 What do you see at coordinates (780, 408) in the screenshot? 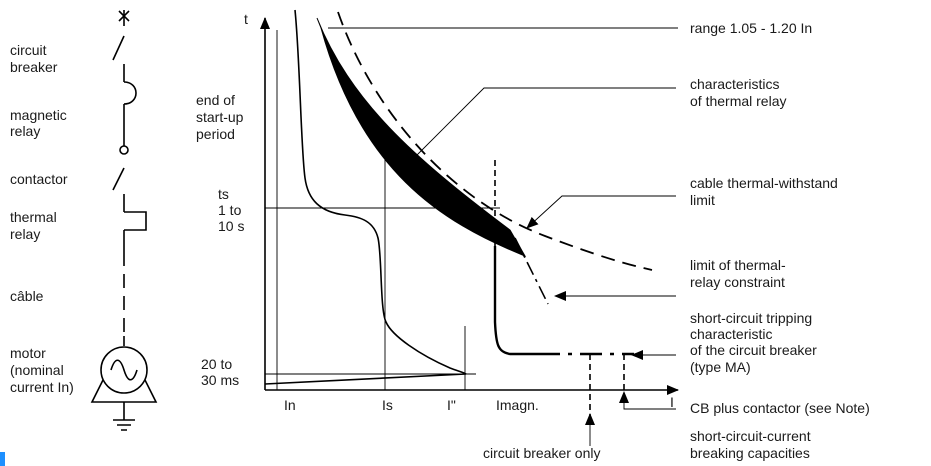
I see `annotation-cb-contactor: CB plus contactor (see Note)` at bounding box center [780, 408].